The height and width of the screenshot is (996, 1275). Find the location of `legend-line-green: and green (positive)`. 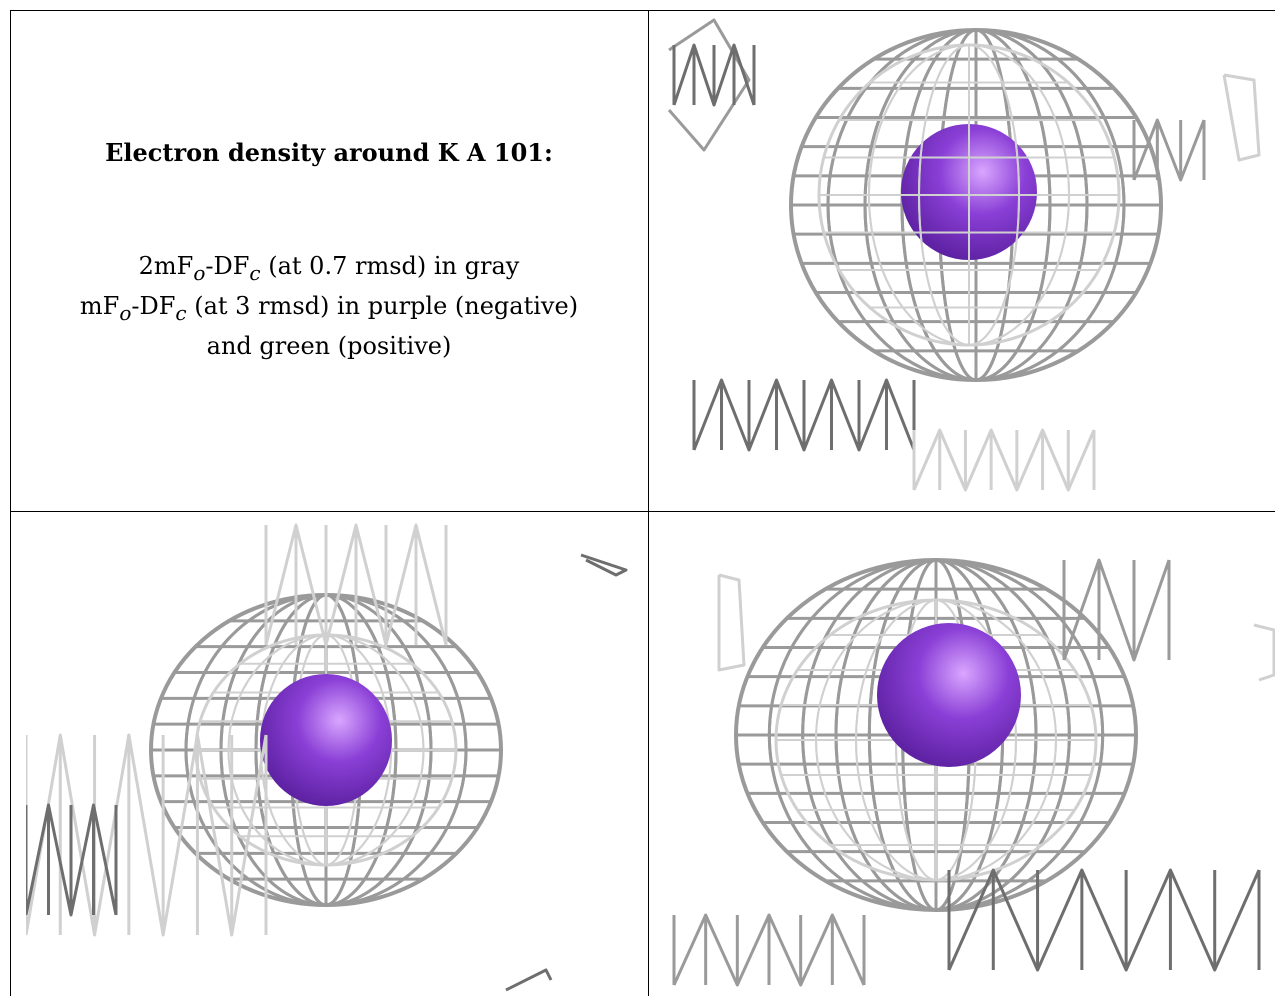

legend-line-green: and green (positive) is located at coordinates (329, 345).